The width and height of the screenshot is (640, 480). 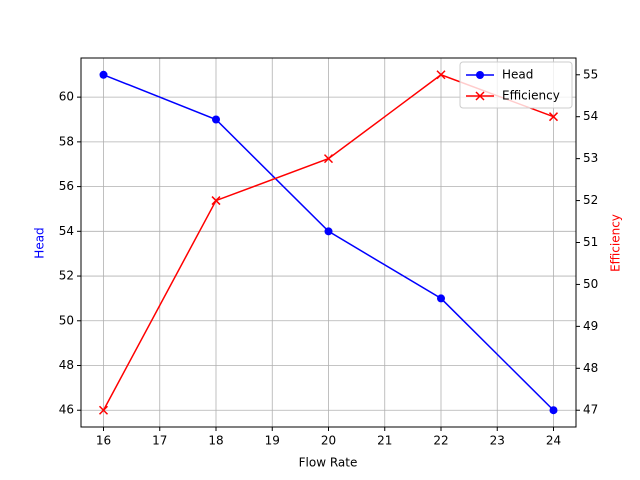 What do you see at coordinates (66, 365) in the screenshot?
I see `y-tick-label: 48` at bounding box center [66, 365].